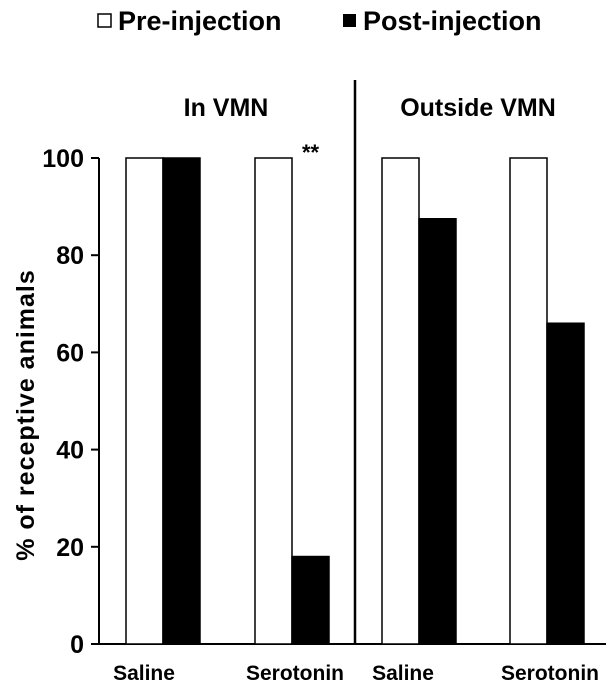 This screenshot has height=690, width=608. What do you see at coordinates (565, 483) in the screenshot?
I see `bar-post-serotonin-panel2` at bounding box center [565, 483].